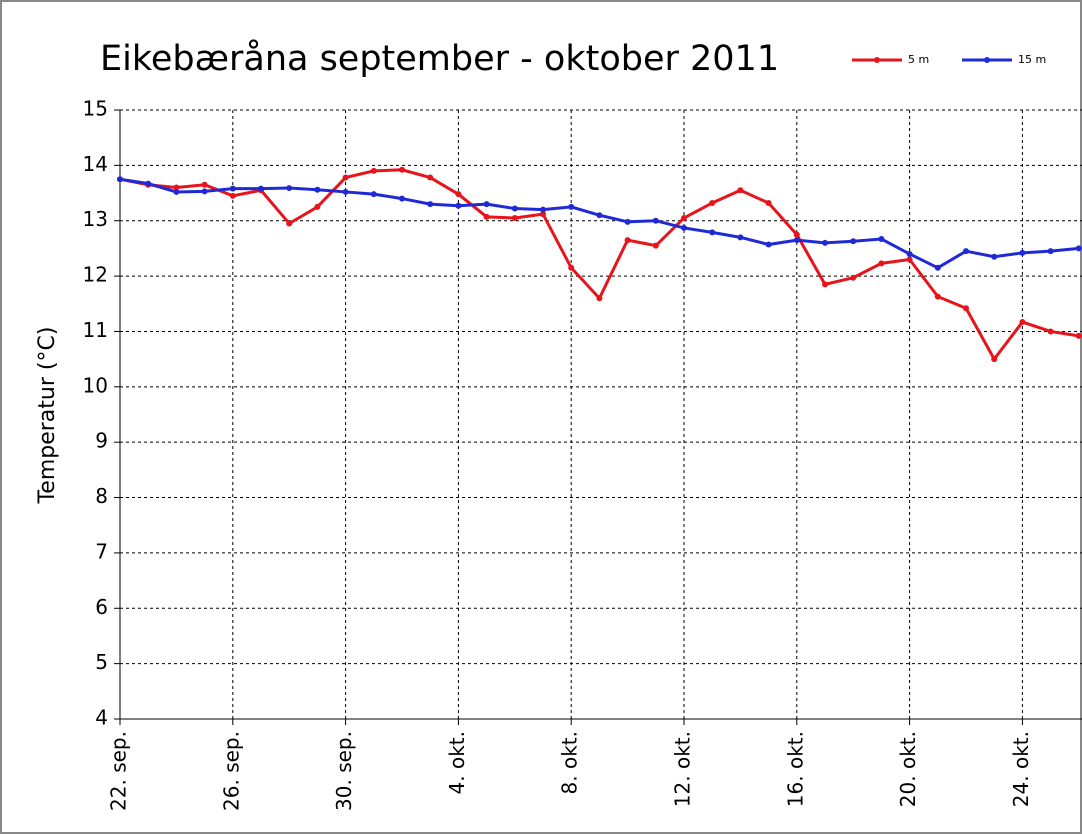 The height and width of the screenshot is (834, 1082). Describe the element at coordinates (95, 330) in the screenshot. I see `y-tick-label: 11` at that location.